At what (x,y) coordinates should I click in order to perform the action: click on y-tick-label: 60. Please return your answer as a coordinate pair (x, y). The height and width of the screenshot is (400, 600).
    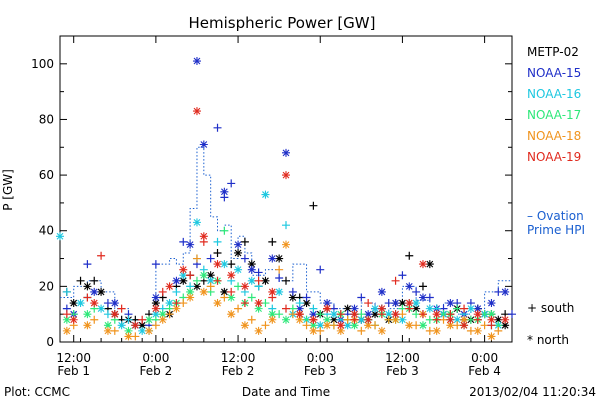
    Looking at the image, I should click on (46, 175).